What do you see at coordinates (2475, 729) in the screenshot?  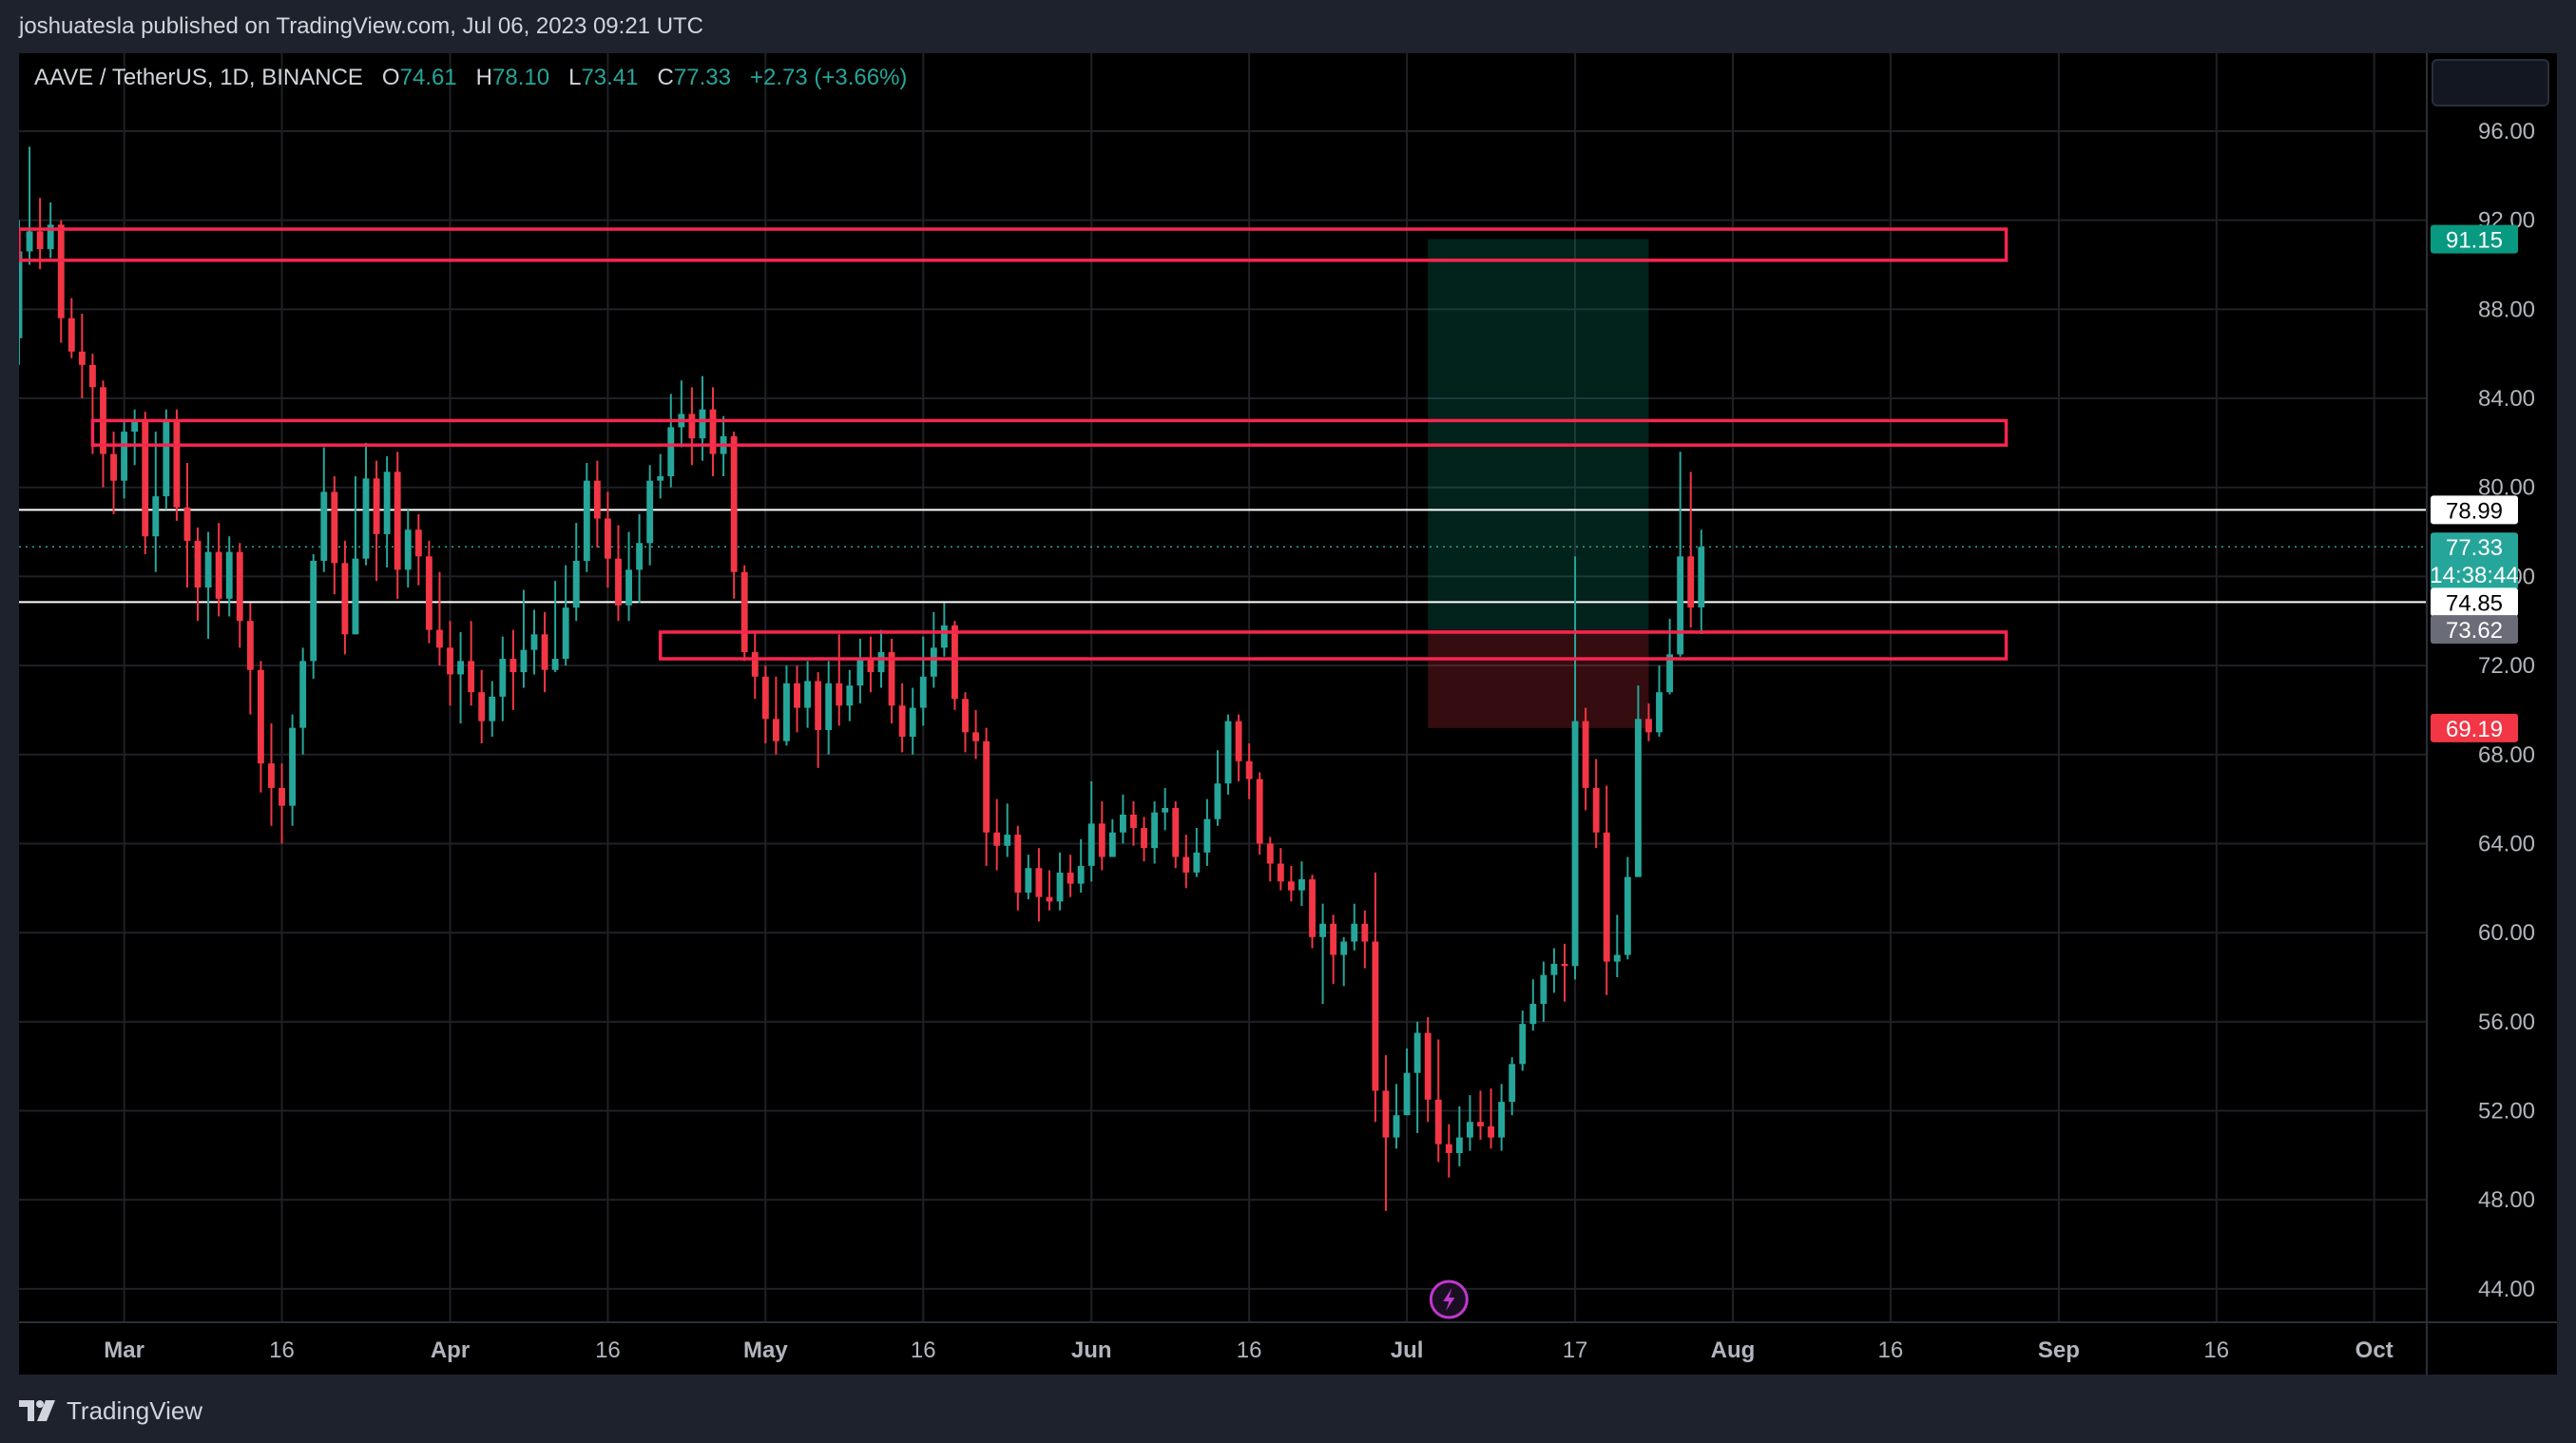 I see `price-axis-label-text: 69.19` at bounding box center [2475, 729].